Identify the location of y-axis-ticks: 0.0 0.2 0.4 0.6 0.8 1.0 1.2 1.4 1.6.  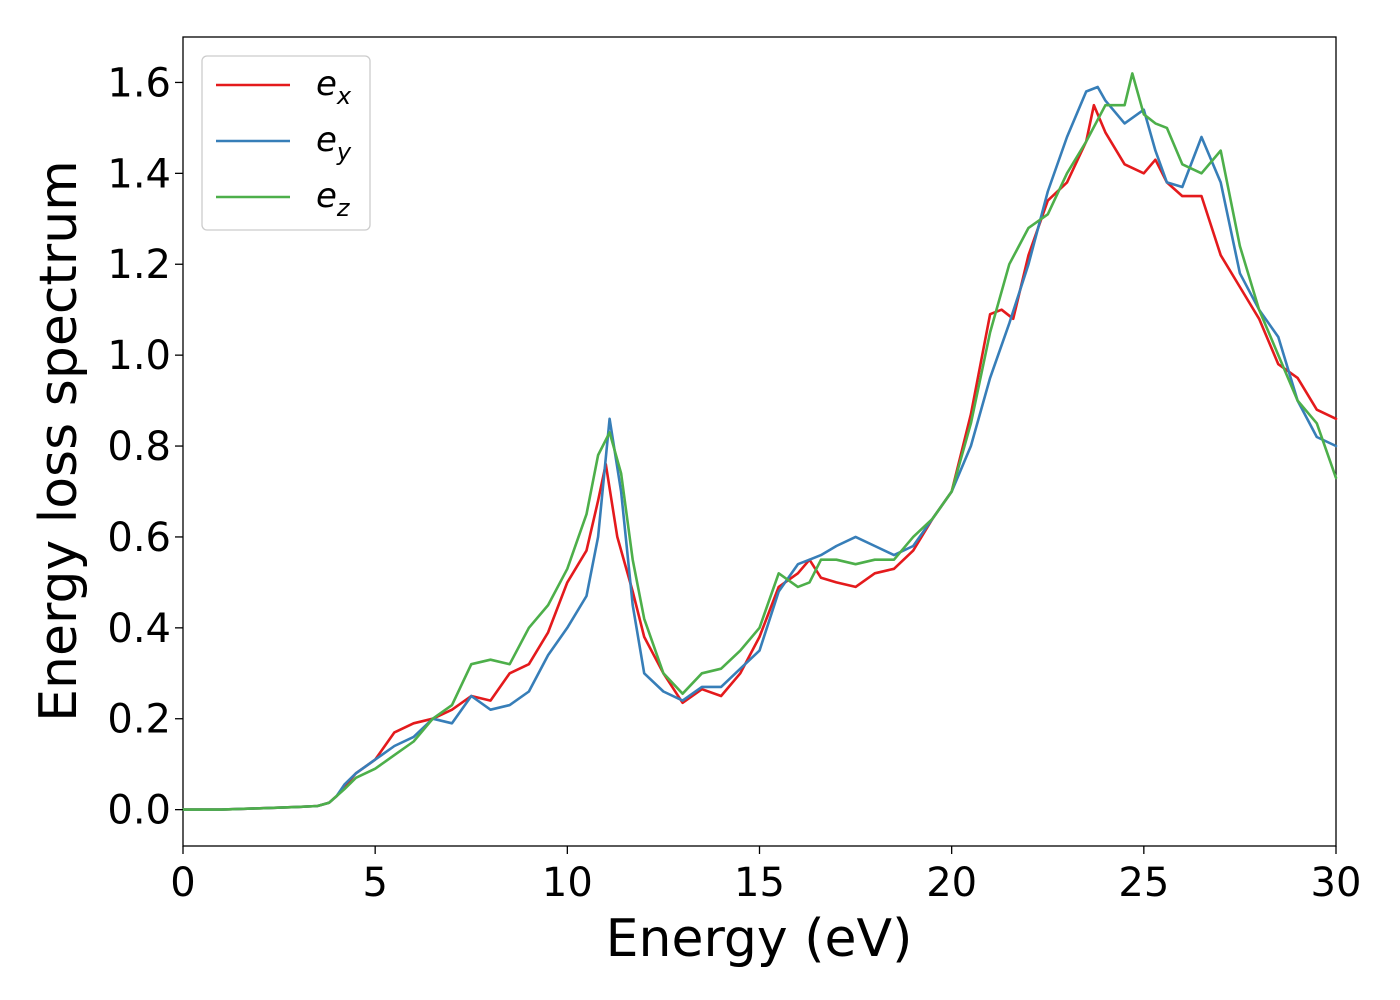
(145, 447).